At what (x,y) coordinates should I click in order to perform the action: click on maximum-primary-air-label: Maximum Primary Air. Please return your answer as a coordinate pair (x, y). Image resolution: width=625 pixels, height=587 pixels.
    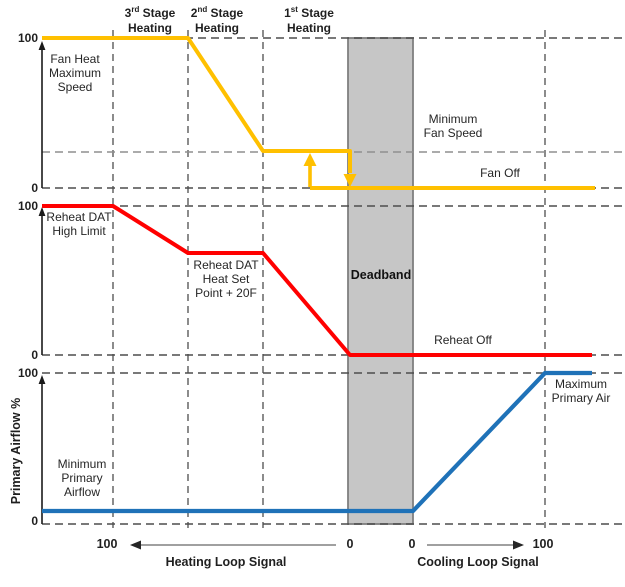
    Looking at the image, I should click on (581, 391).